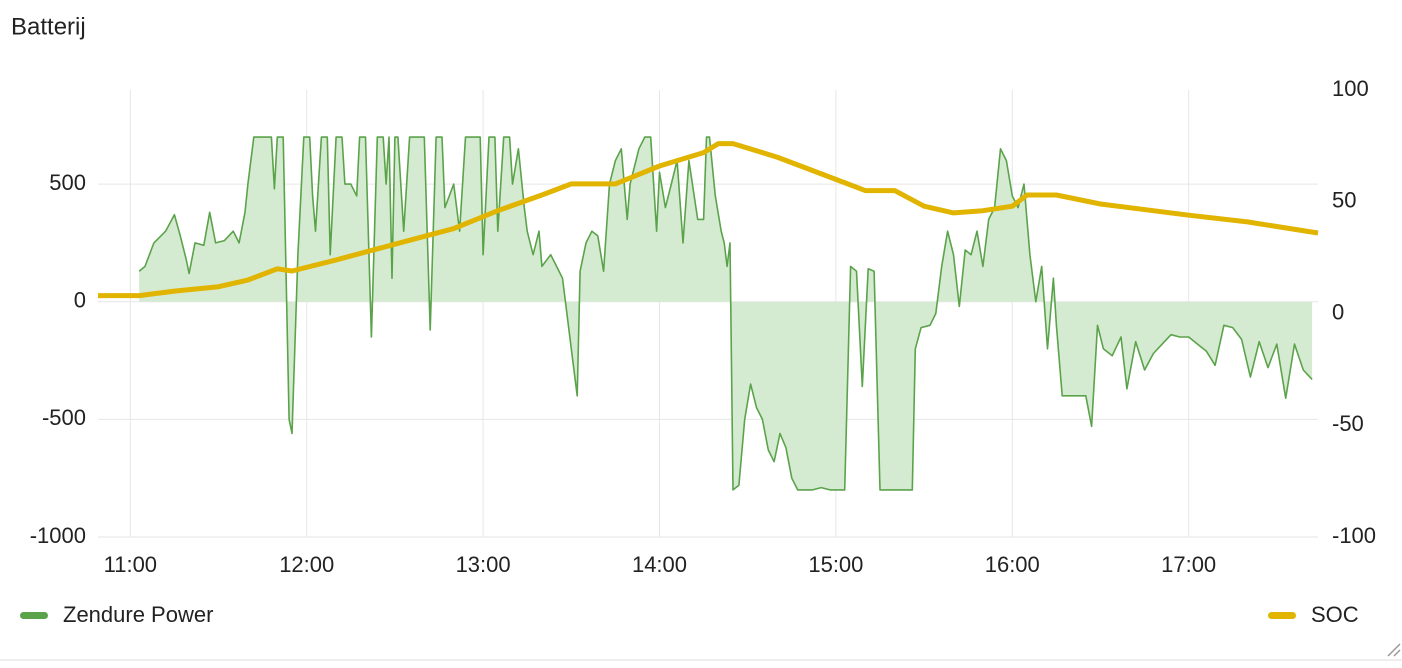 The width and height of the screenshot is (1402, 668). What do you see at coordinates (1188, 564) in the screenshot?
I see `x-tick-label: 17:00` at bounding box center [1188, 564].